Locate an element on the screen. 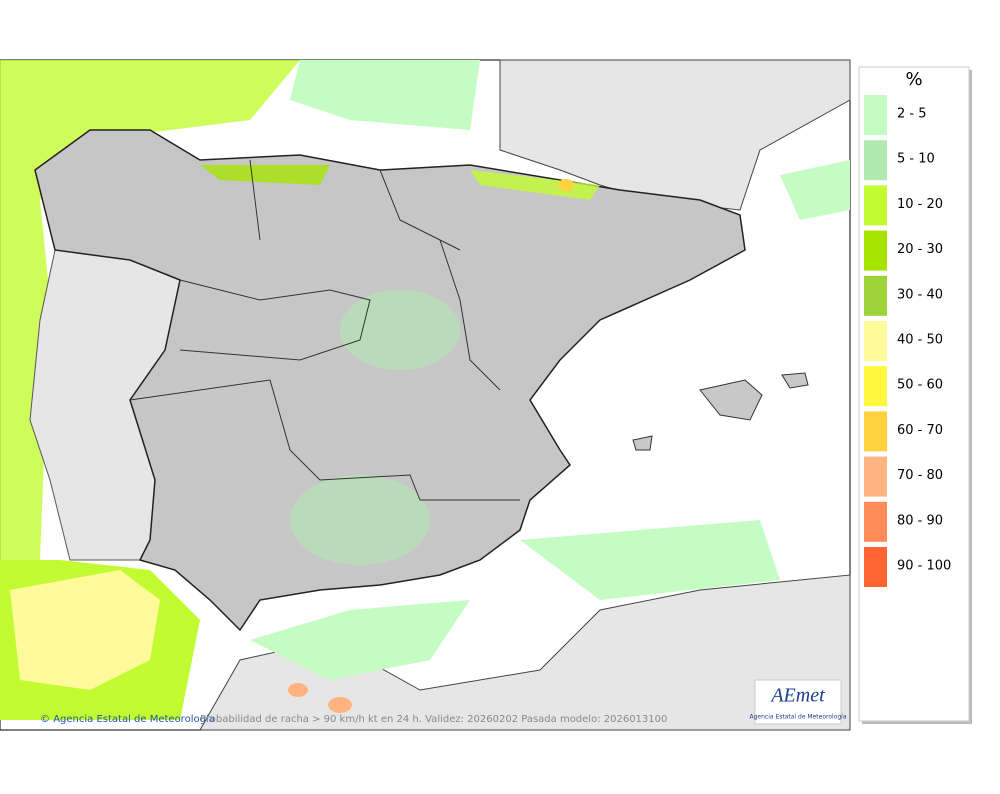 This screenshot has height=794, width=1000. legend-label: 80 - 90 is located at coordinates (920, 520).